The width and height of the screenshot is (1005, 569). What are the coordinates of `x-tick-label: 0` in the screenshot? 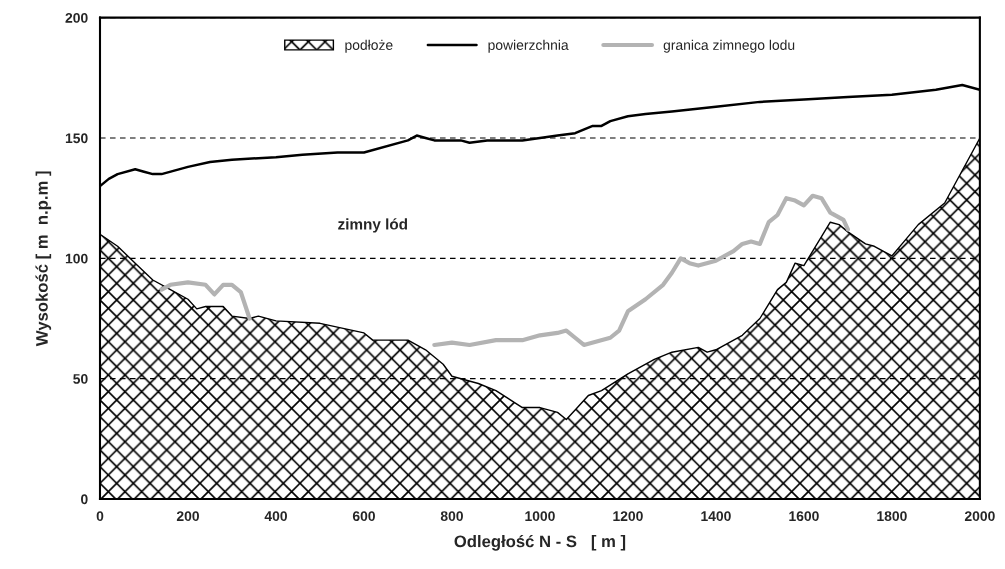 It's located at (100, 516).